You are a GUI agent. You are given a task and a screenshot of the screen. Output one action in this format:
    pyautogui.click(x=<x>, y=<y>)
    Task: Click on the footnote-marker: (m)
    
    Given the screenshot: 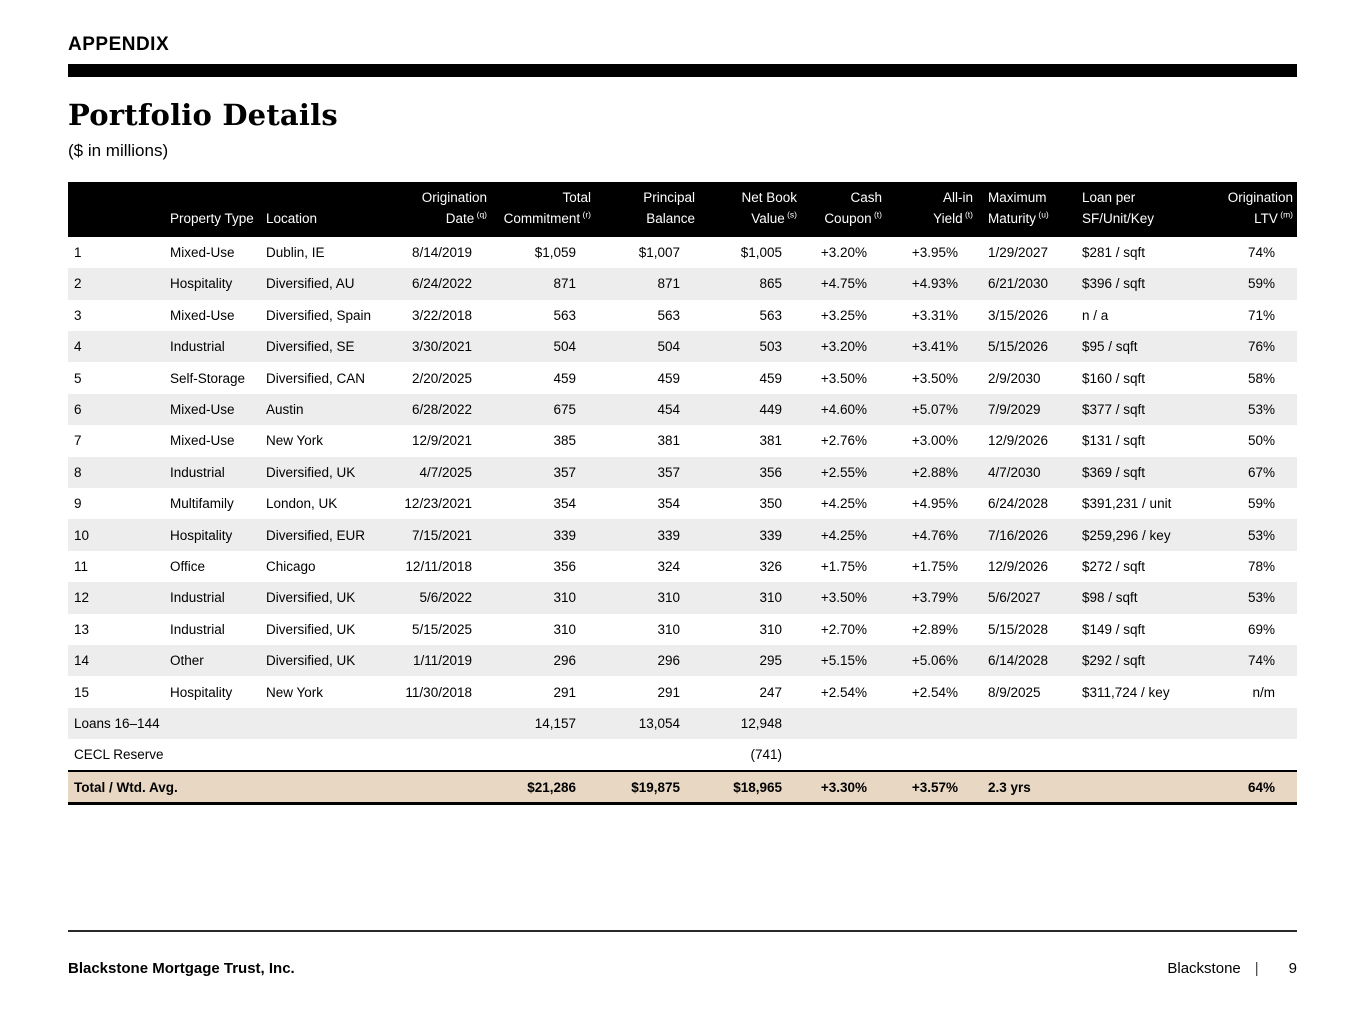 What is the action you would take?
    pyautogui.click(x=1285, y=214)
    